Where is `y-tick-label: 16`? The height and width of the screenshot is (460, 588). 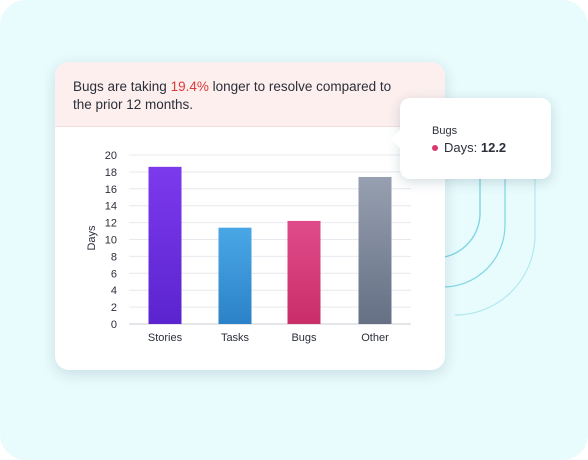 y-tick-label: 16 is located at coordinates (111, 190).